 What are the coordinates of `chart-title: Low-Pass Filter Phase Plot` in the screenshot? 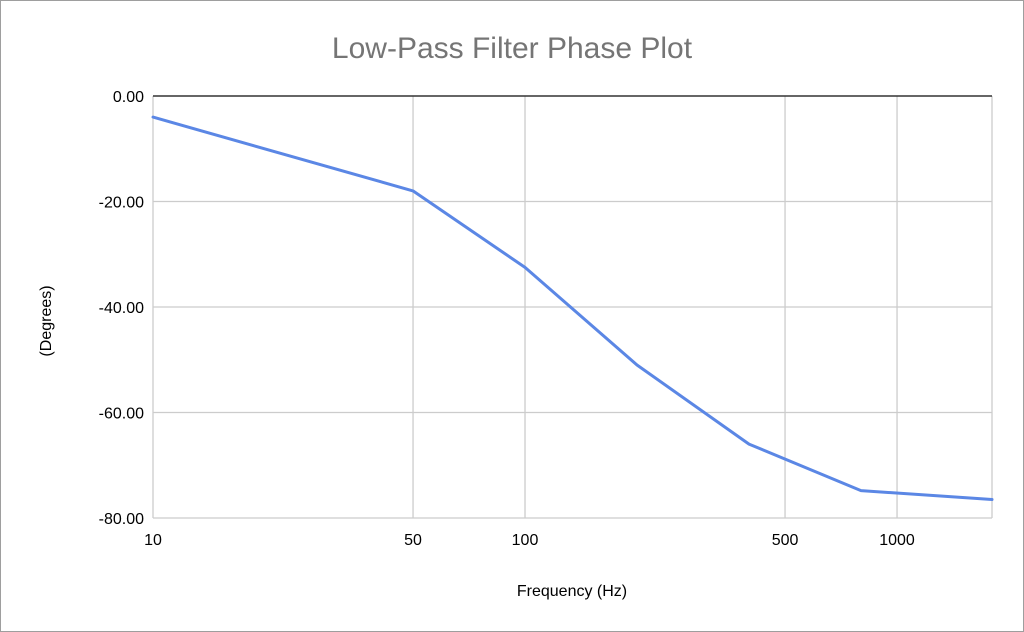 It's located at (512, 48).